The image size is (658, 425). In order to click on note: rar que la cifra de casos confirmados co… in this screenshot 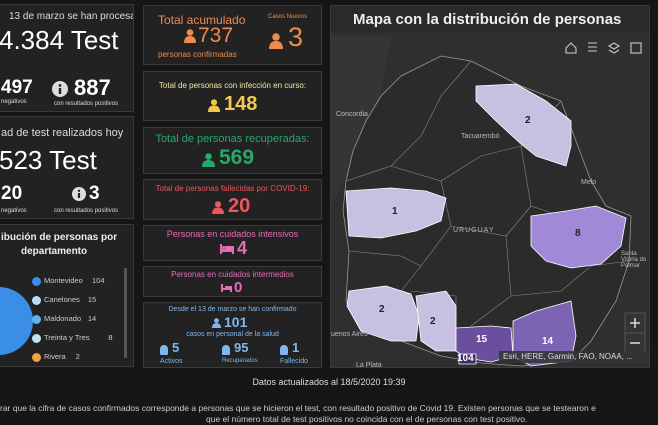, I will do `click(298, 408)`.